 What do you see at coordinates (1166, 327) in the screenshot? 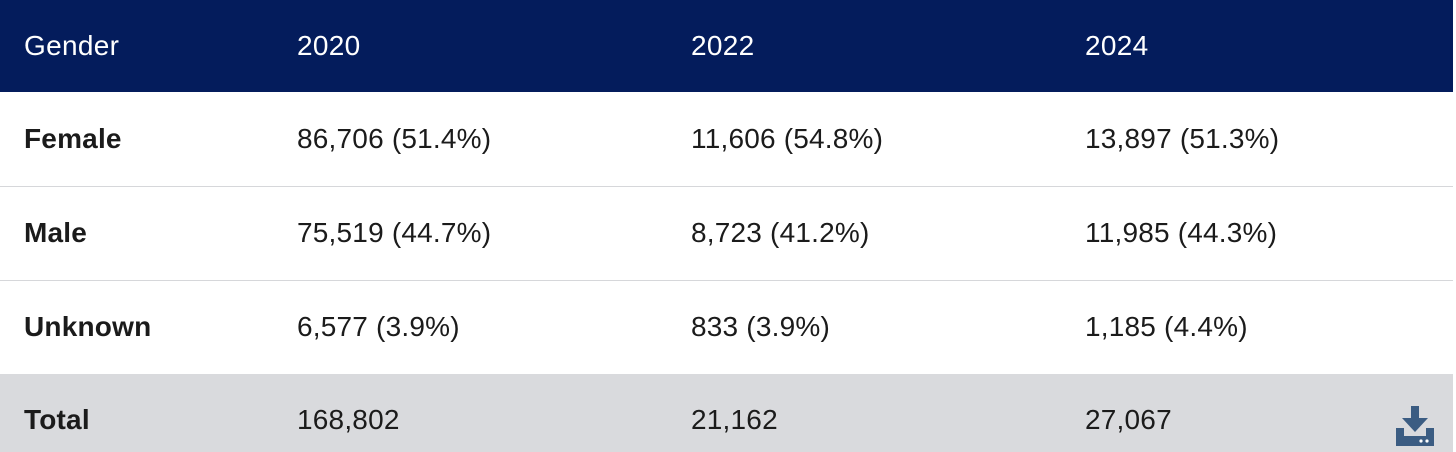
I see `cell-2024: 1,185 (4.4%)` at bounding box center [1166, 327].